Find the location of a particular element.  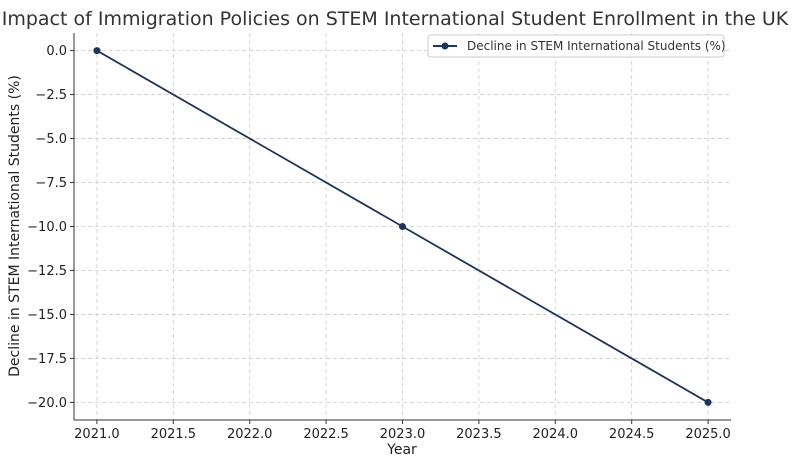

y-tick-label: −20.0 is located at coordinates (47, 403).